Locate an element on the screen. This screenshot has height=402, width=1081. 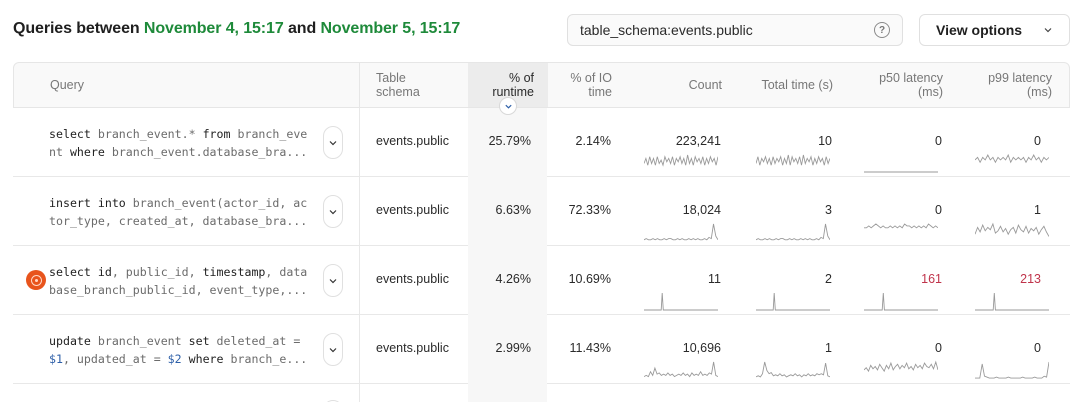
column-header-total-time: Total time (s) is located at coordinates (797, 85).